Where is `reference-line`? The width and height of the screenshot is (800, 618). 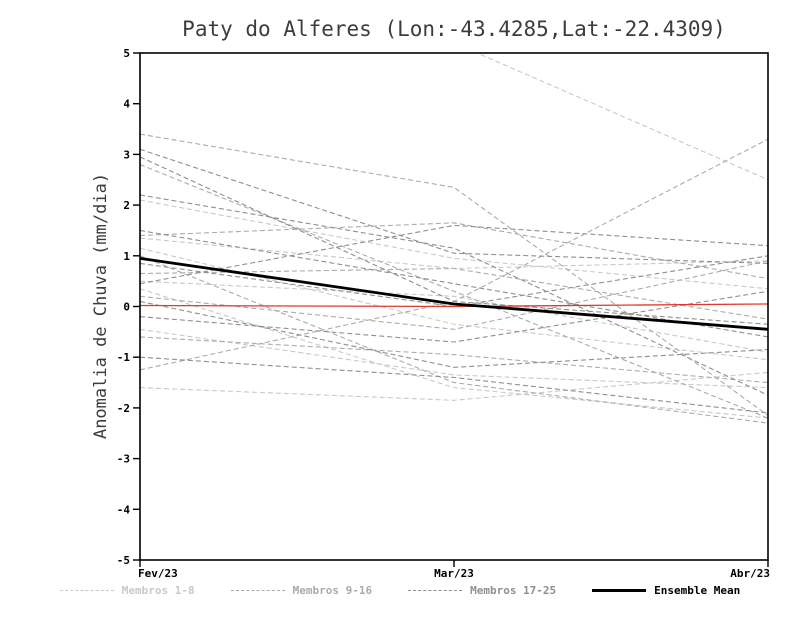
reference-line is located at coordinates (454, 305).